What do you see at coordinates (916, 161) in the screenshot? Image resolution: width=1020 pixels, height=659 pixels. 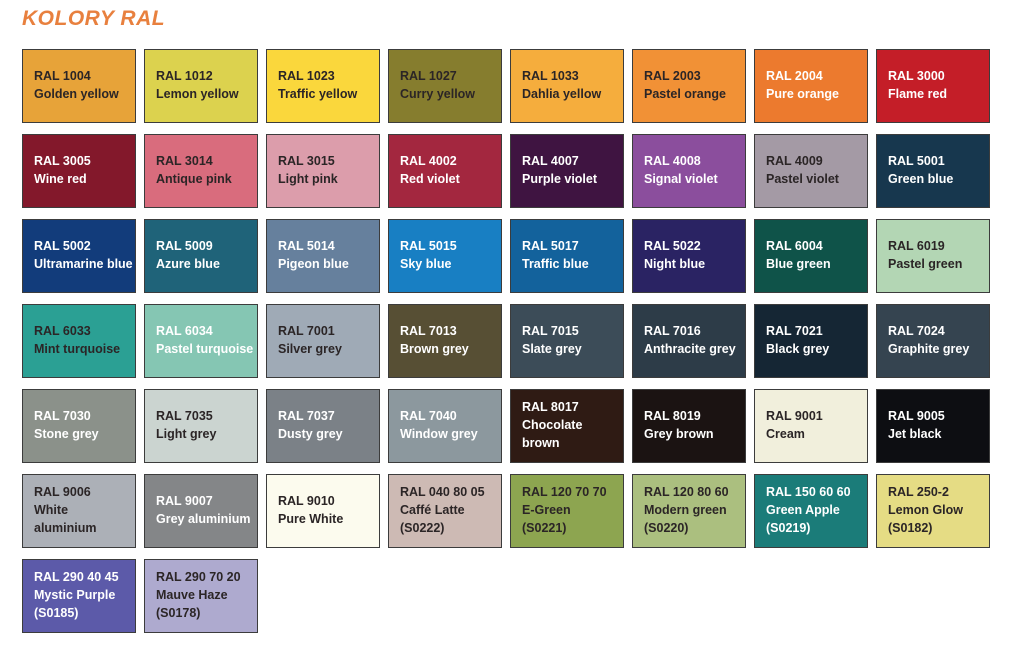 I see `swatch-code: RAL 5001` at bounding box center [916, 161].